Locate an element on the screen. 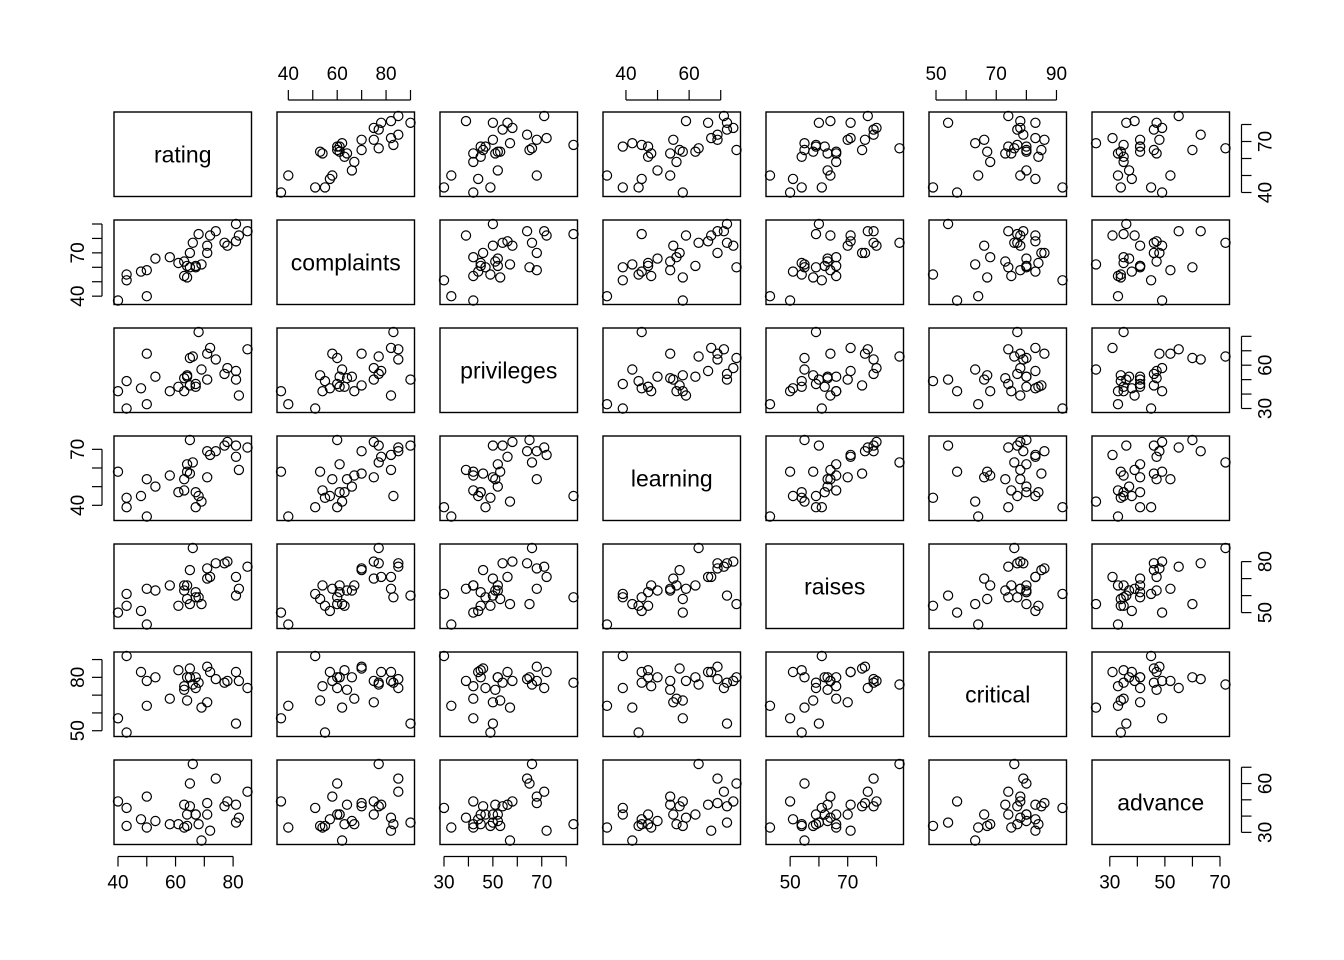  tick-label: 30 is located at coordinates (1266, 408).